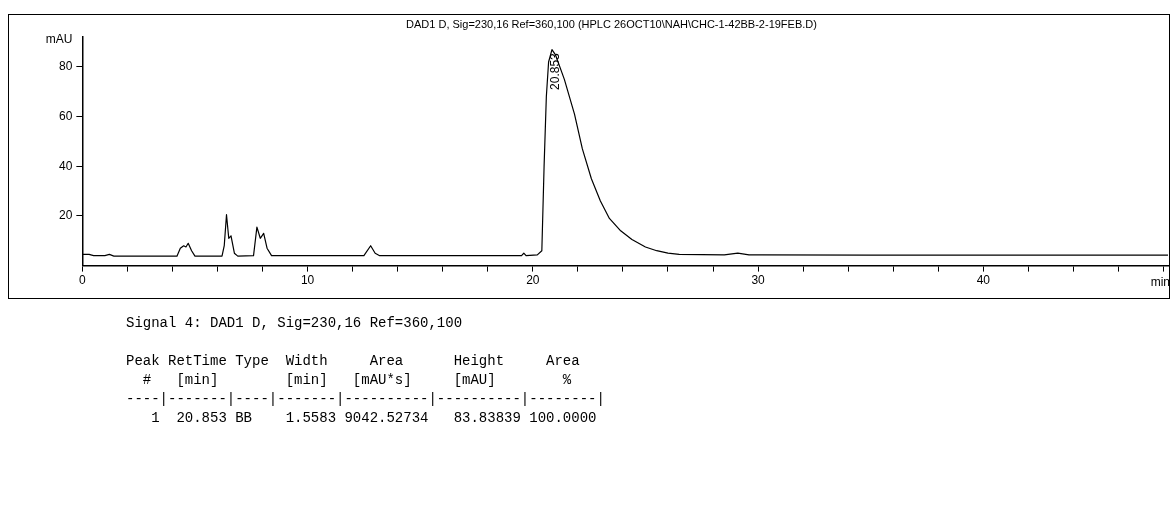 This screenshot has width=1173, height=524. What do you see at coordinates (65, 215) in the screenshot?
I see `y-tick-label: 20` at bounding box center [65, 215].